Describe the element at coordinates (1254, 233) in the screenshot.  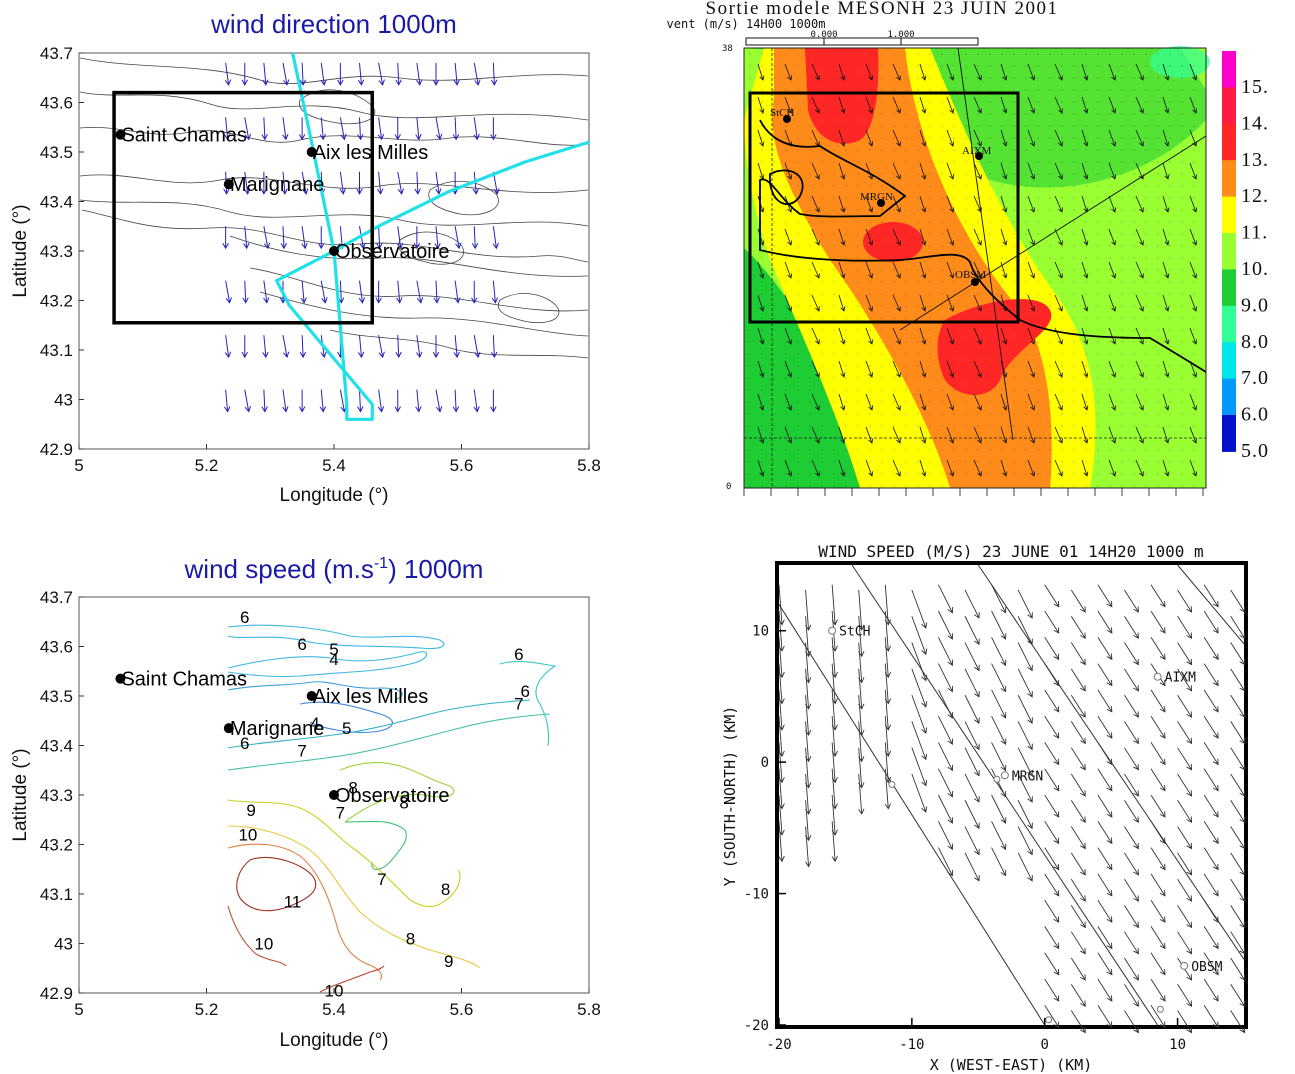
I see `colorbar-label: 11.` at that location.